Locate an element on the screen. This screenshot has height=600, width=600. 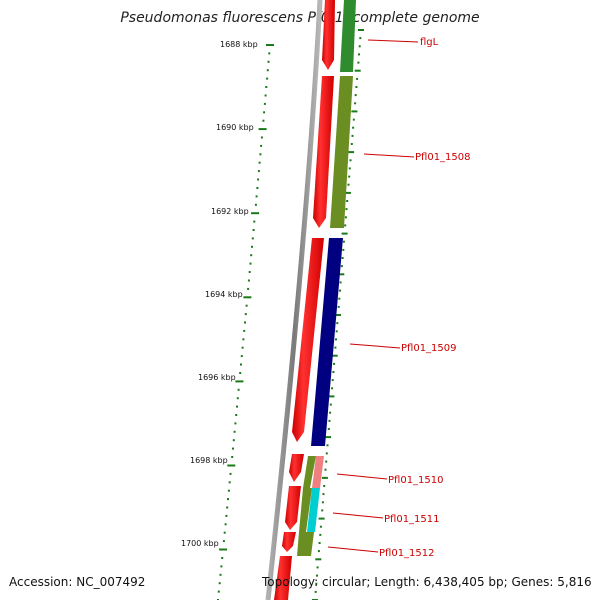
tick-label-1698: 1698 kbp is located at coordinates (209, 460).